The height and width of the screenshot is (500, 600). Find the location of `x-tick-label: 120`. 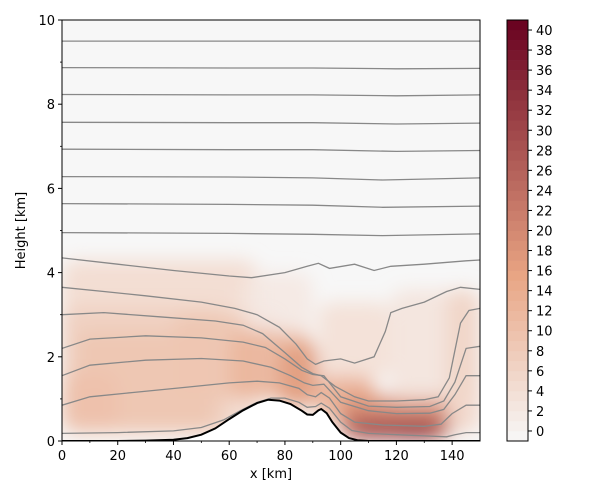

x-tick-label: 120 is located at coordinates (396, 456).